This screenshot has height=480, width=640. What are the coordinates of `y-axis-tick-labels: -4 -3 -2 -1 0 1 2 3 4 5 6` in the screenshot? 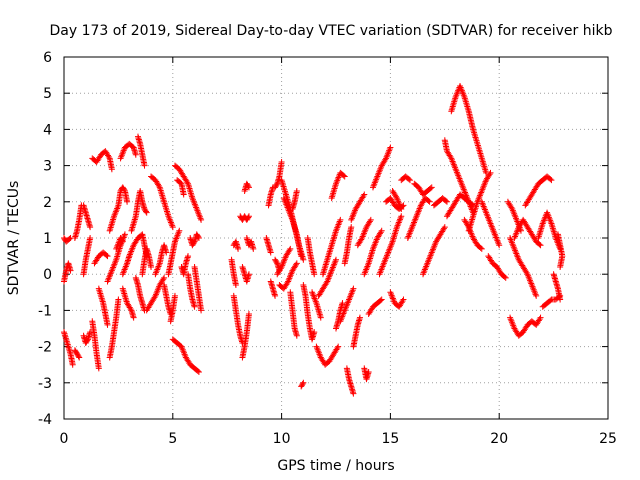 It's located at (45, 239).